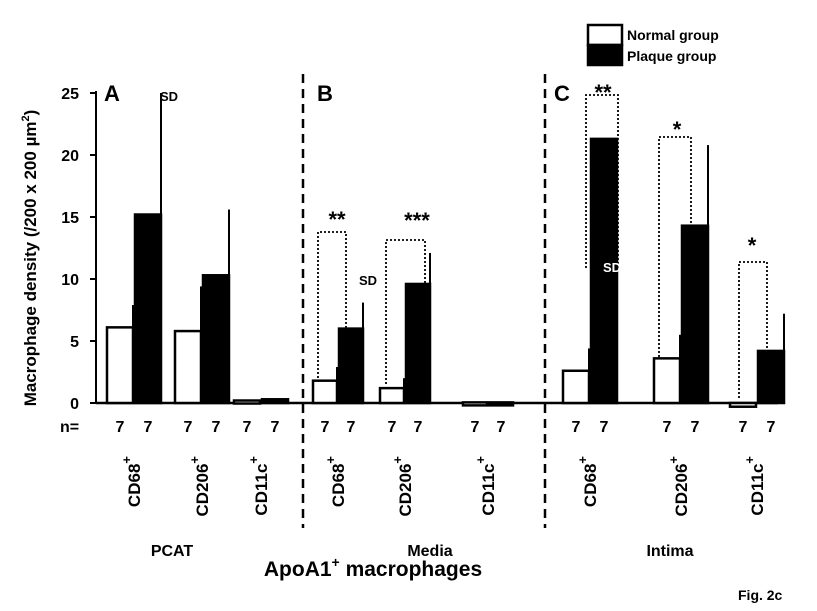 This screenshot has width=817, height=611. What do you see at coordinates (673, 35) in the screenshot?
I see `legend-label-normal: Normal group` at bounding box center [673, 35].